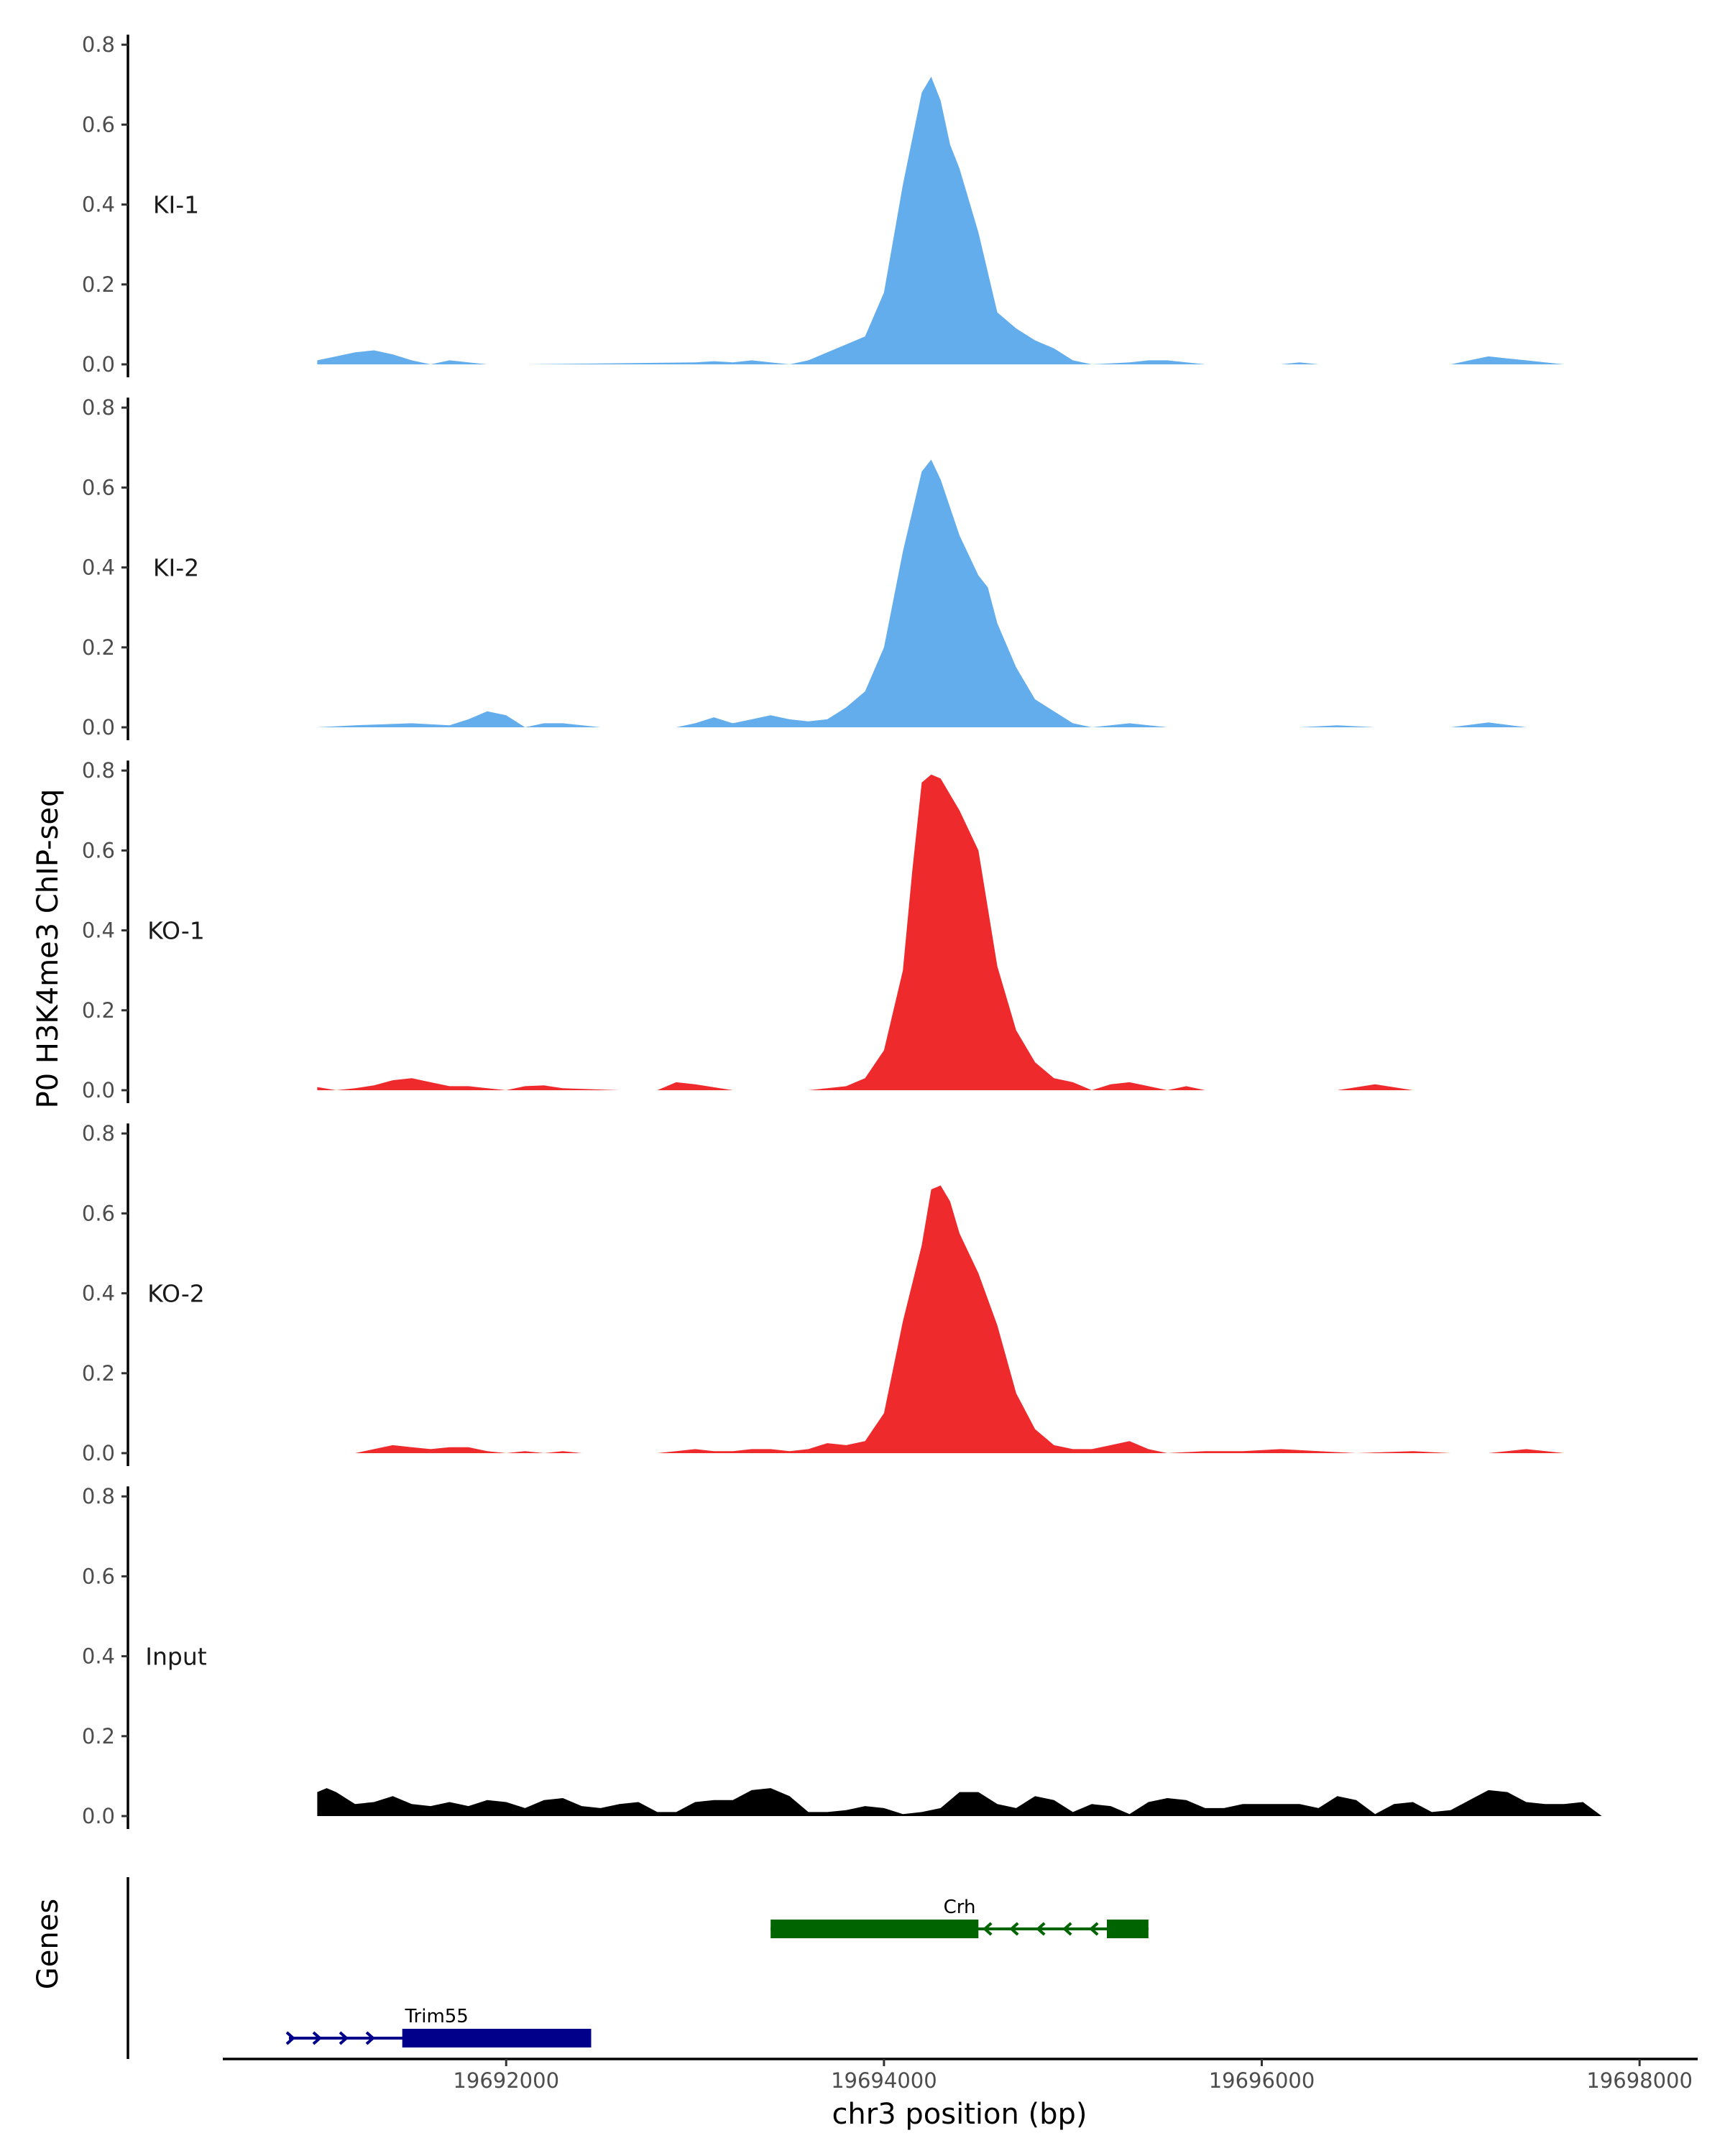  I want to click on gene-crh: Crh, so click(959, 1918).